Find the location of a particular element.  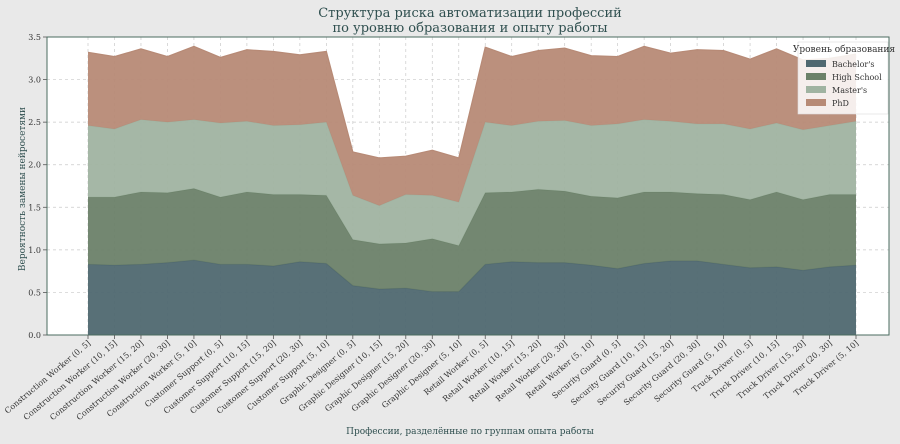

y-tick-label: 3.5 is located at coordinates (34, 37).